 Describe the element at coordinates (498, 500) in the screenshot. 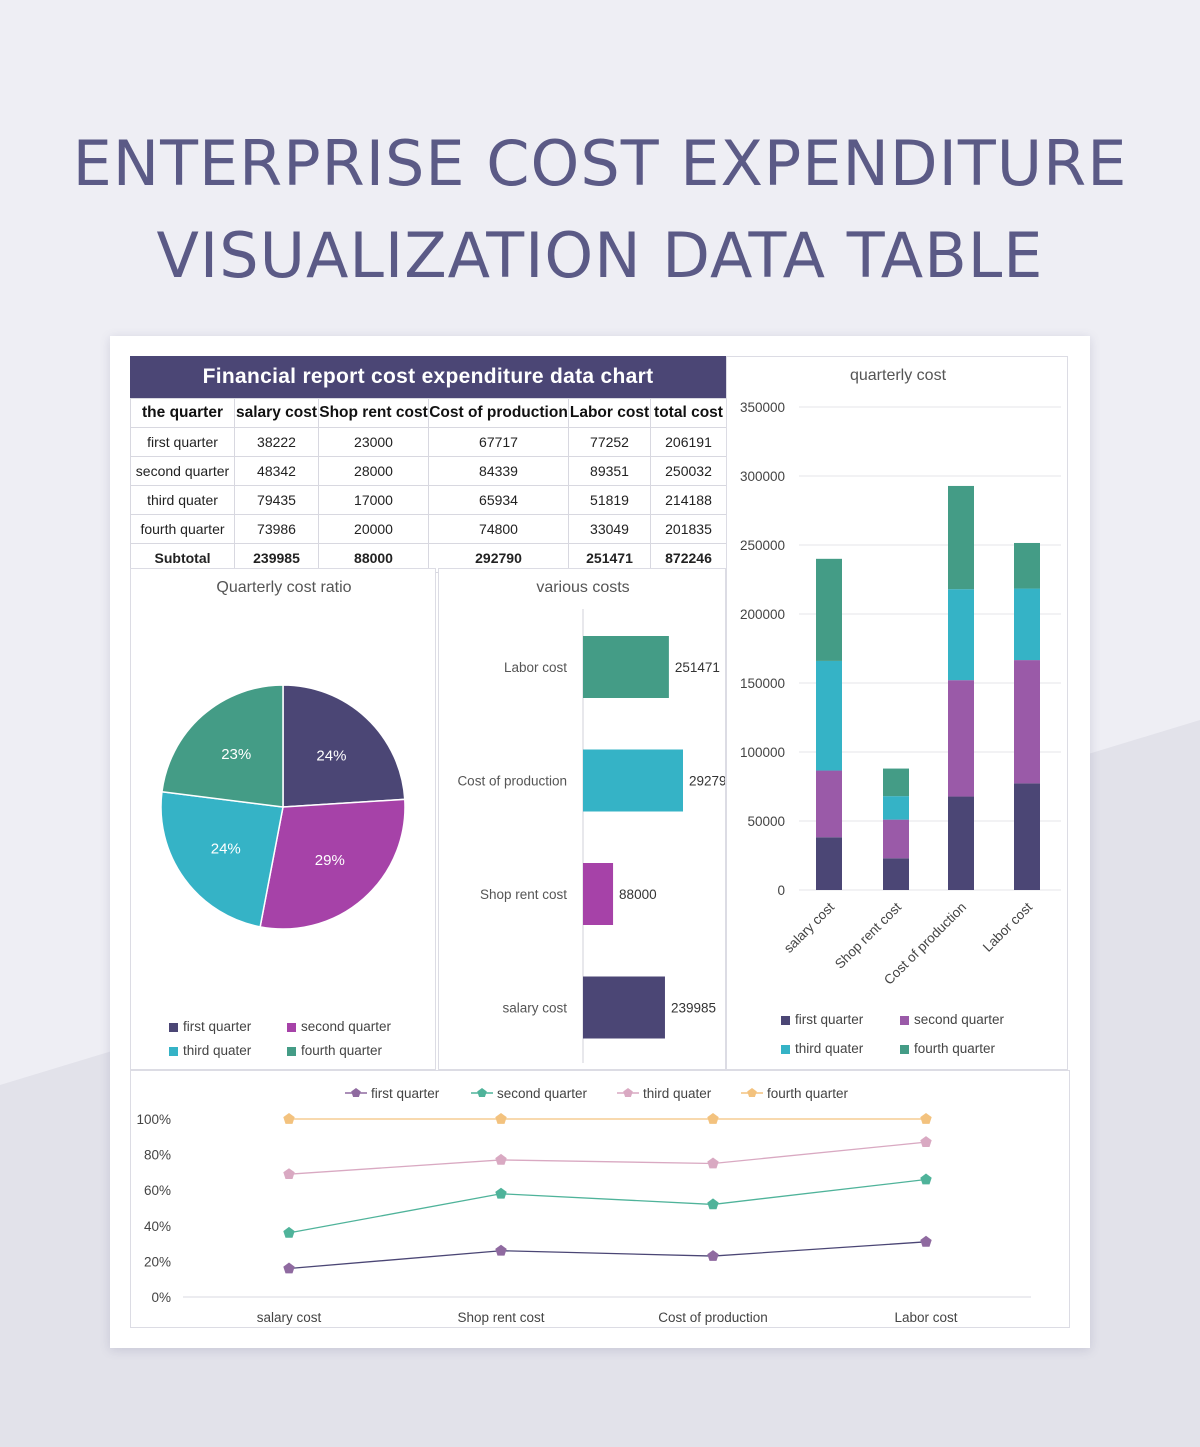

I see `table-cell: 65934` at that location.